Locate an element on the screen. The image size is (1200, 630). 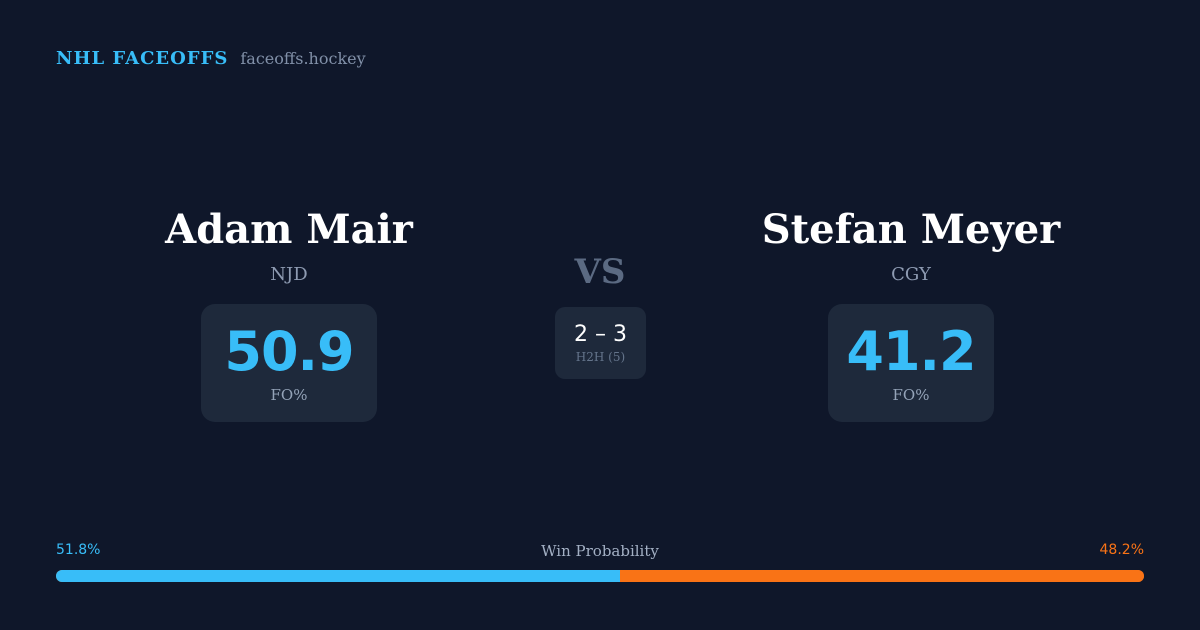
player-right-team: CGY is located at coordinates (911, 274).